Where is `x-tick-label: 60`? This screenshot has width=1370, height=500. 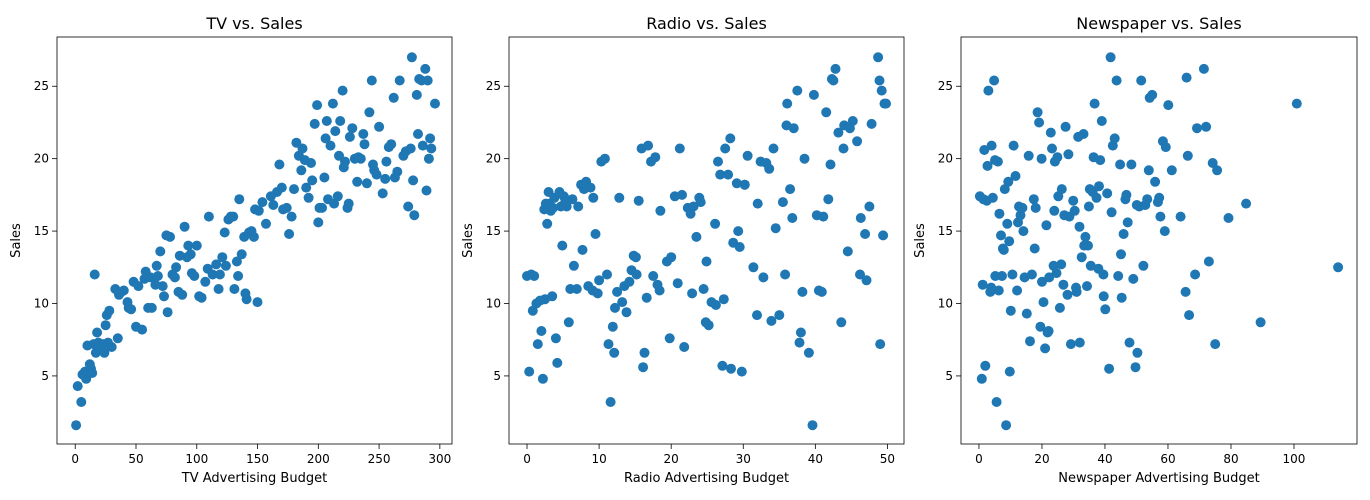 x-tick-label: 60 is located at coordinates (1167, 459).